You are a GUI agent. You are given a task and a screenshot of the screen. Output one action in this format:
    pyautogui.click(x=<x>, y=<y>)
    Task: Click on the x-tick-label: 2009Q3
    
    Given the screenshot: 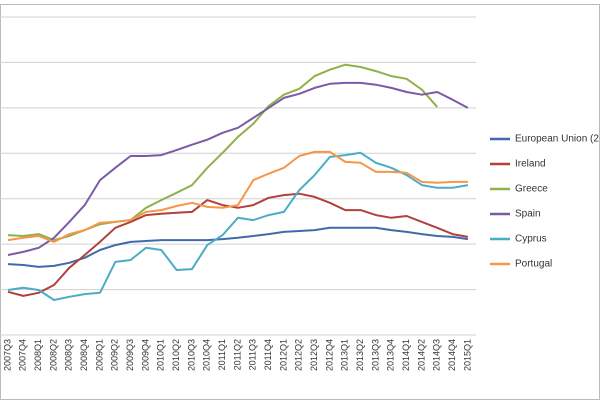 What is the action you would take?
    pyautogui.click(x=130, y=355)
    